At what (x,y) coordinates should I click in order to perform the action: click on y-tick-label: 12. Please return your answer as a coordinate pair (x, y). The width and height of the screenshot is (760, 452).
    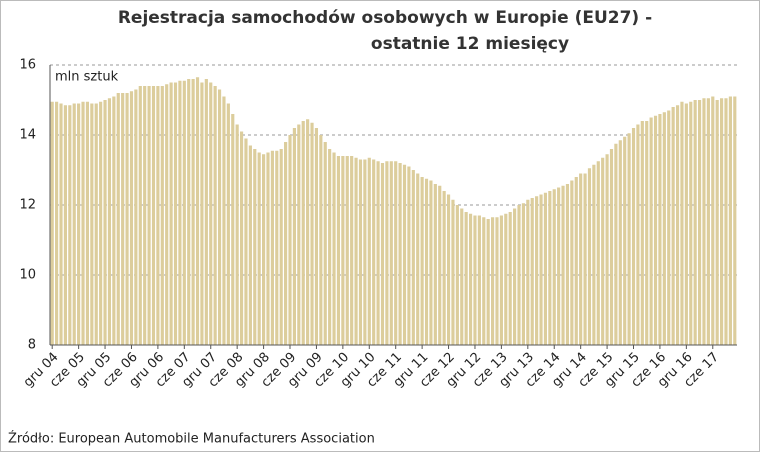
    Looking at the image, I should click on (27, 205).